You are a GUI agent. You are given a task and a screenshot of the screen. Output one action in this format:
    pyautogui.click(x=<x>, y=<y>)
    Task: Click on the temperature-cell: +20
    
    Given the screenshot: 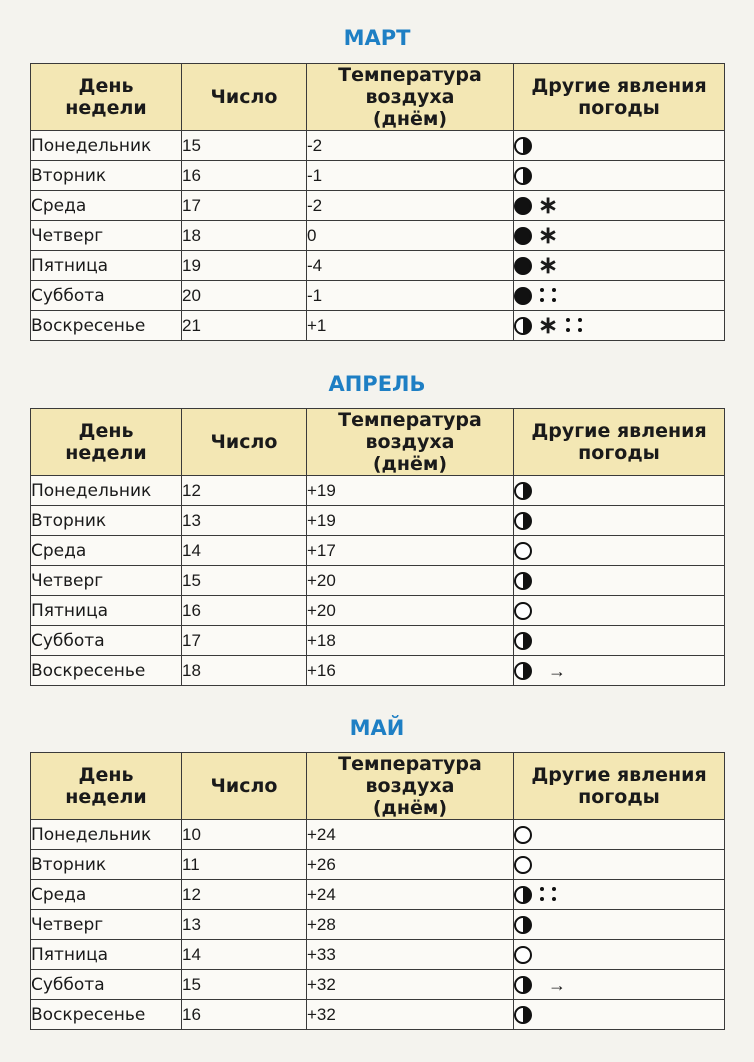 What is the action you would take?
    pyautogui.click(x=410, y=580)
    